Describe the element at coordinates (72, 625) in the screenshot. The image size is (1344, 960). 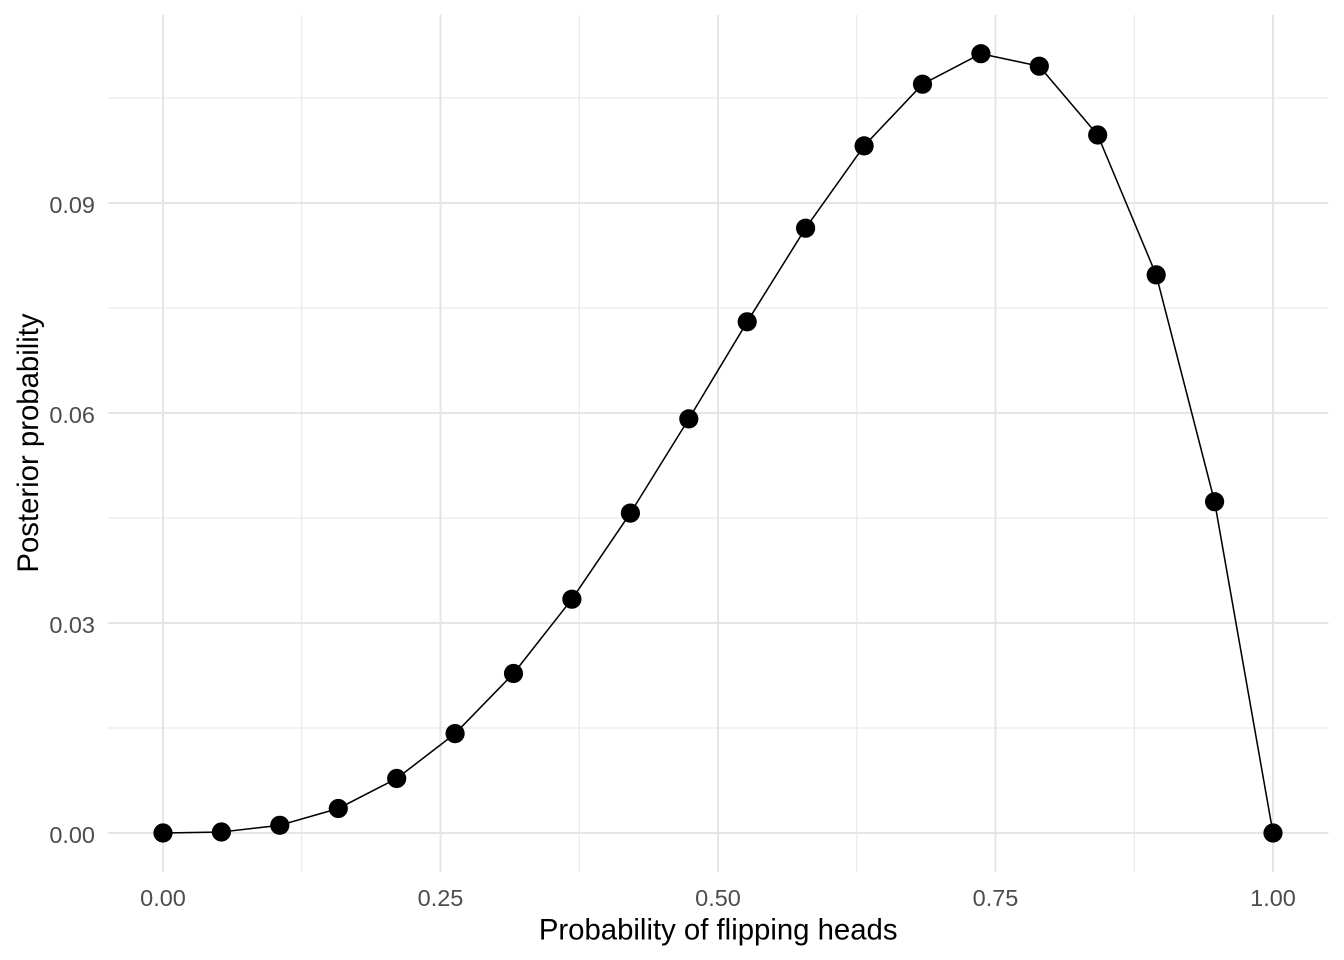
I see `svg-text: 0.03` at that location.